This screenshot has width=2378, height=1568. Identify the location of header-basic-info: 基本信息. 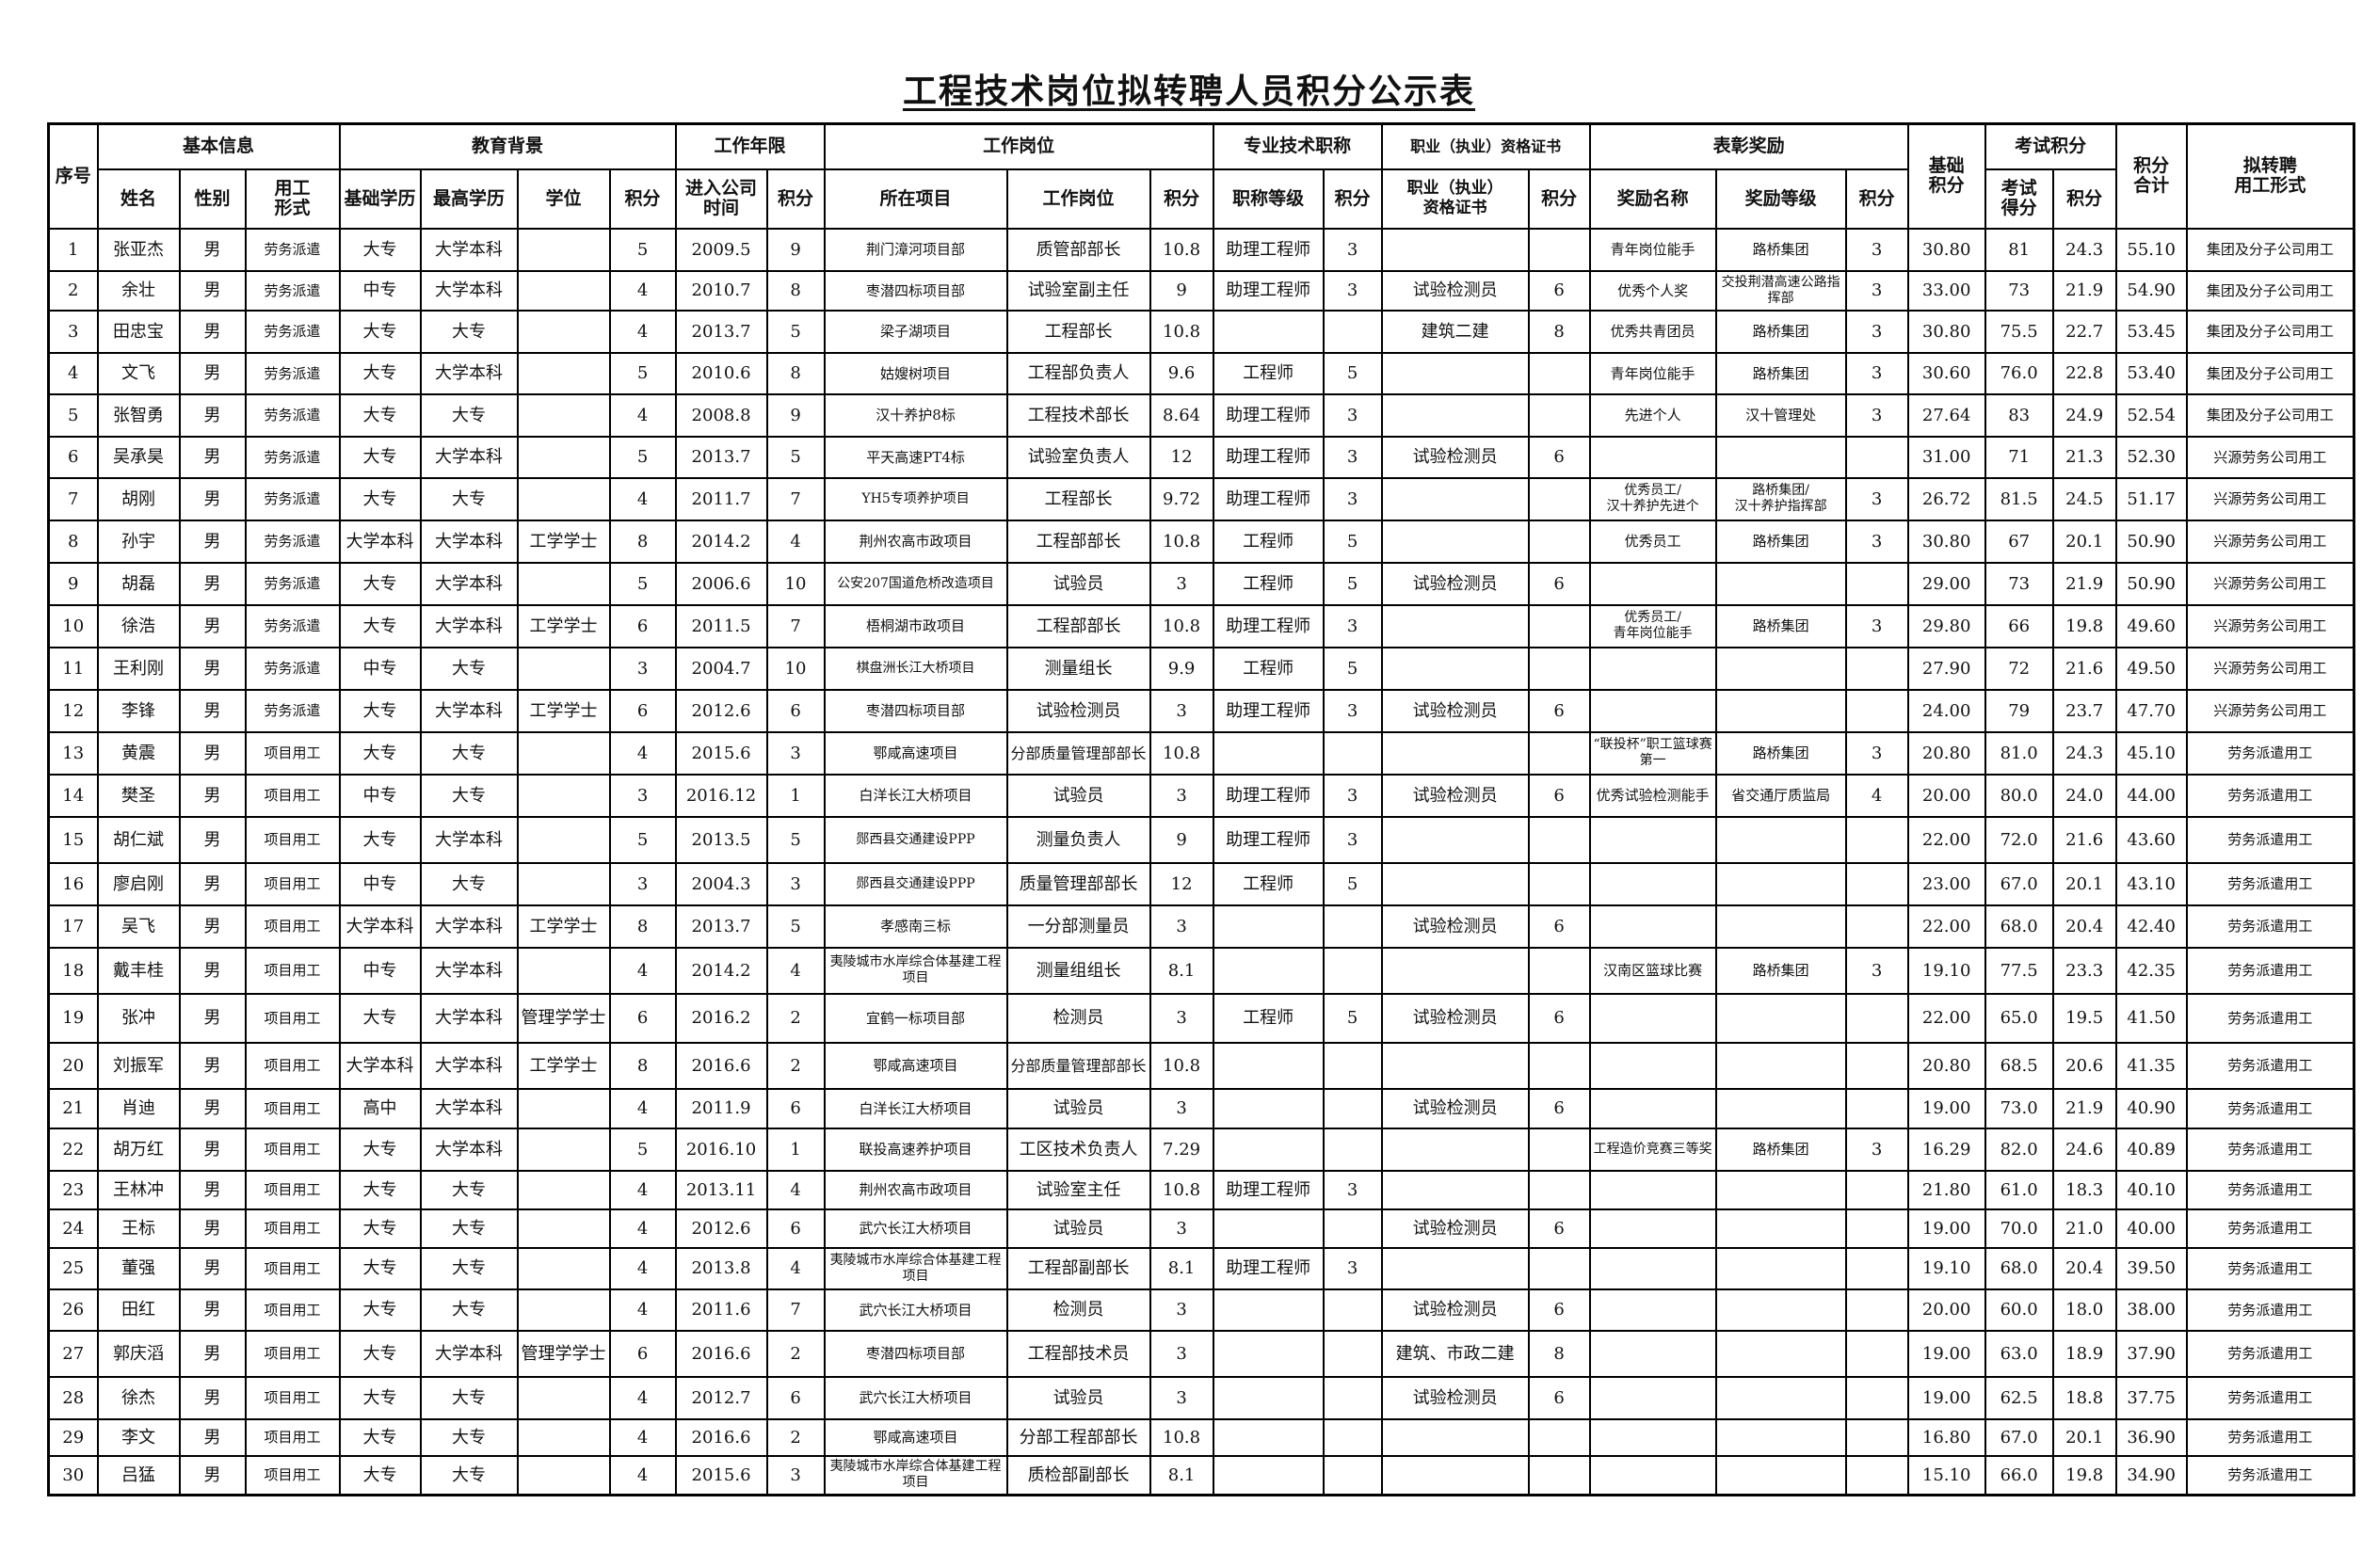
(218, 146).